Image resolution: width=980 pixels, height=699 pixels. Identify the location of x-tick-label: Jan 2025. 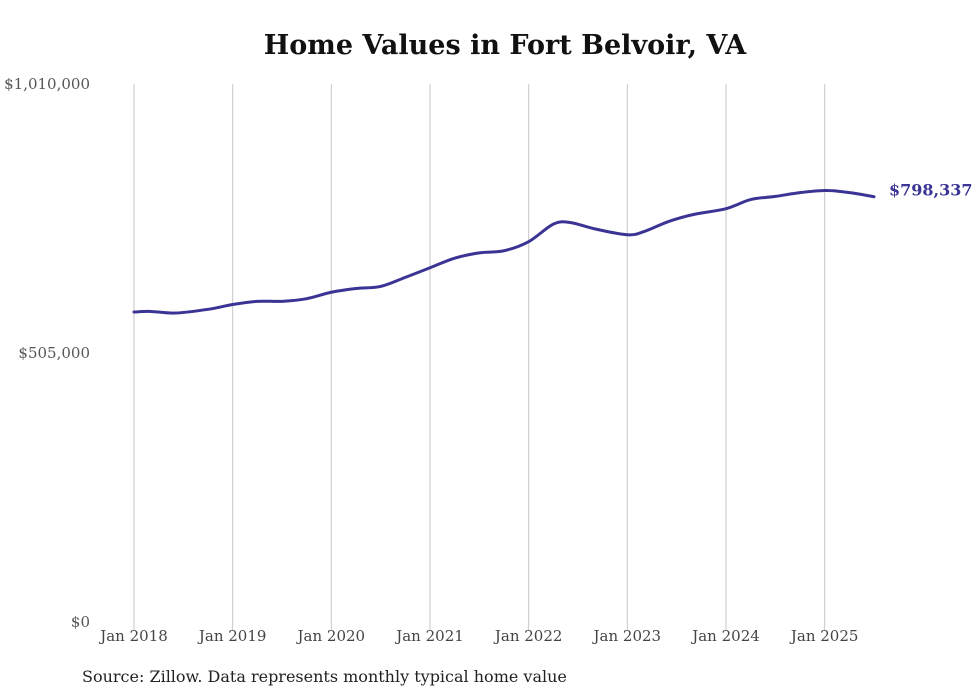
(824, 636).